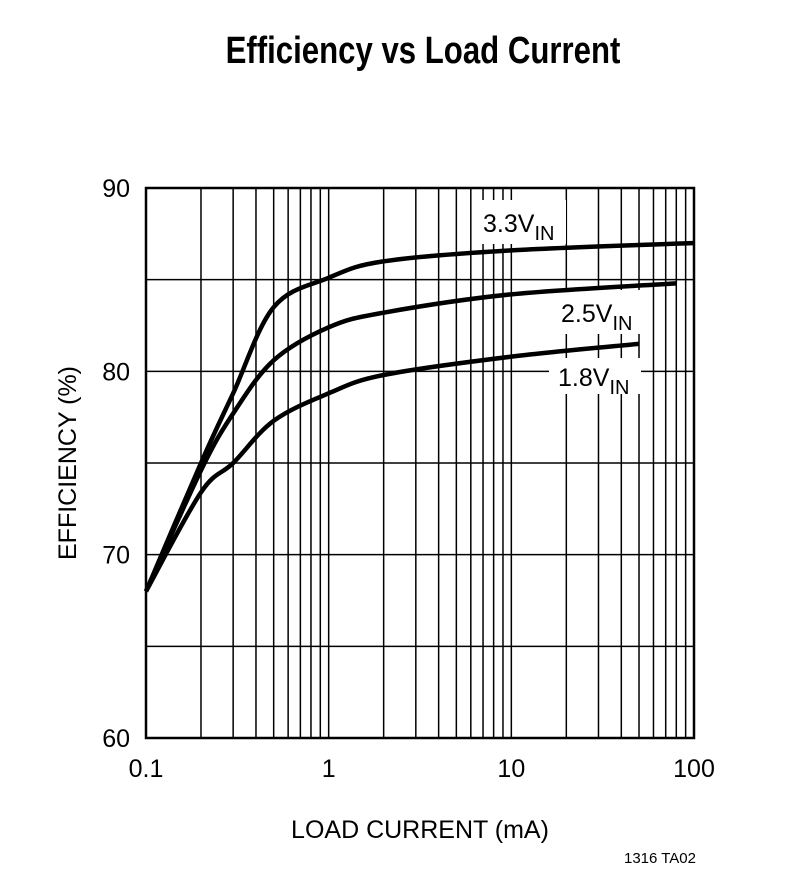 This screenshot has width=802, height=895. I want to click on x-tick-label: 100, so click(694, 769).